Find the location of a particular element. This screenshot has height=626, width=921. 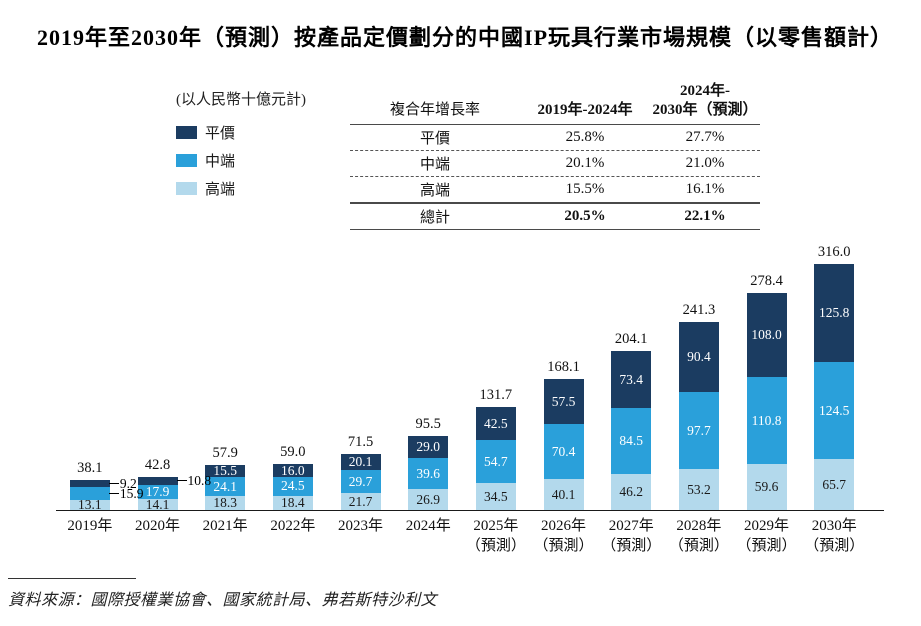

bar-total-label: 204.1 is located at coordinates (631, 338).